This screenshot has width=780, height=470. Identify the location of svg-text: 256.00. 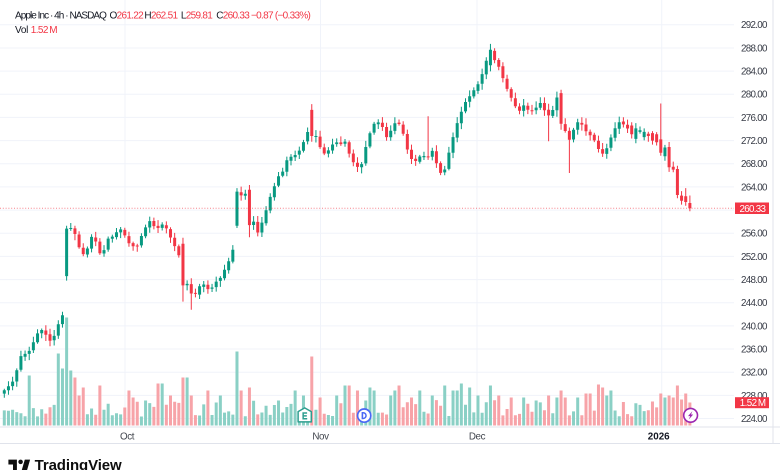
(754, 234).